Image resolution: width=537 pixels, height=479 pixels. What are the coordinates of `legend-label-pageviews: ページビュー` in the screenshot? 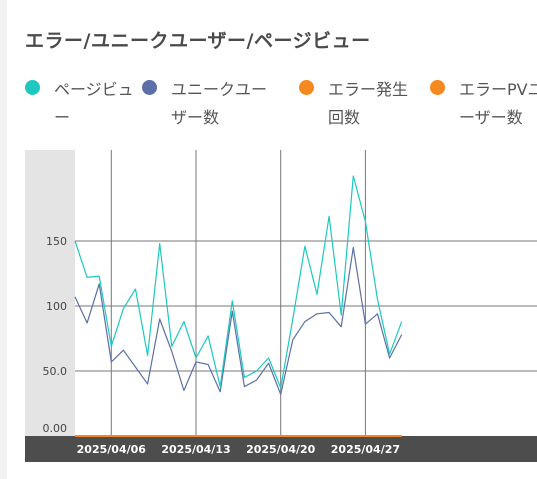 It's located at (94, 103).